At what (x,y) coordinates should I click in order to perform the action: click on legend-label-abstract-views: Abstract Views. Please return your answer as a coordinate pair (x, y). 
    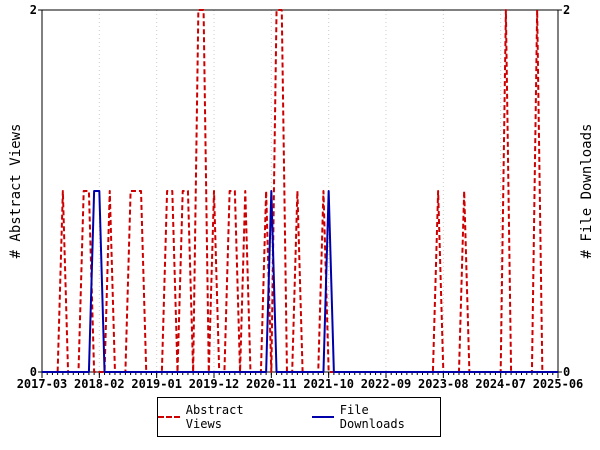
    Looking at the image, I should click on (214, 417).